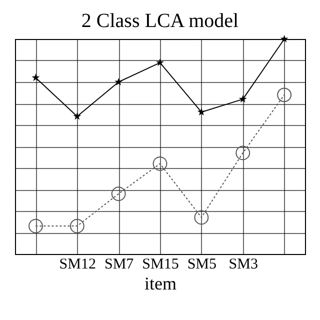  I want to click on x-tick-label: SM7, so click(119, 264).